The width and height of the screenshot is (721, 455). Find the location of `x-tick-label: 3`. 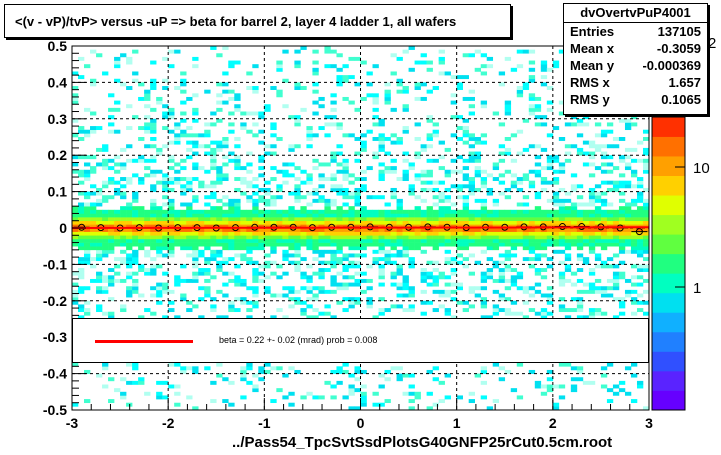

x-tick-label: 3 is located at coordinates (649, 423).